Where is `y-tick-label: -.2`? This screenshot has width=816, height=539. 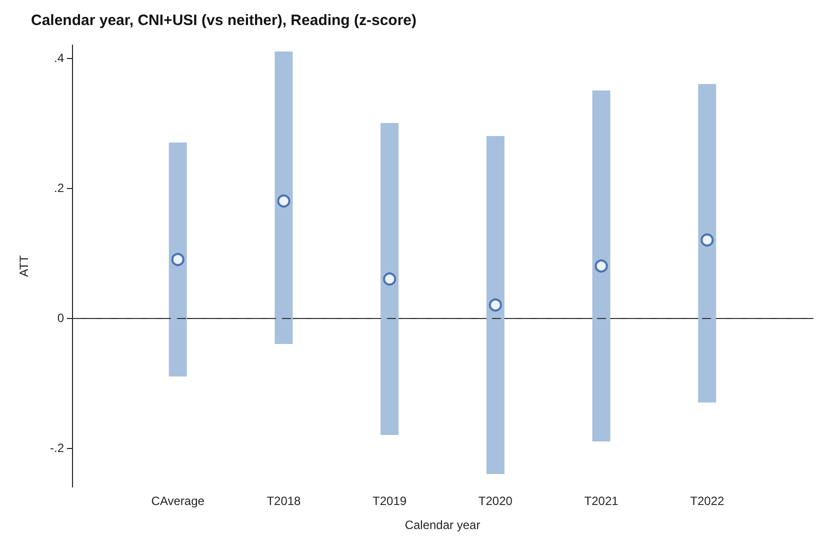
y-tick-label: -.2 is located at coordinates (57, 448).